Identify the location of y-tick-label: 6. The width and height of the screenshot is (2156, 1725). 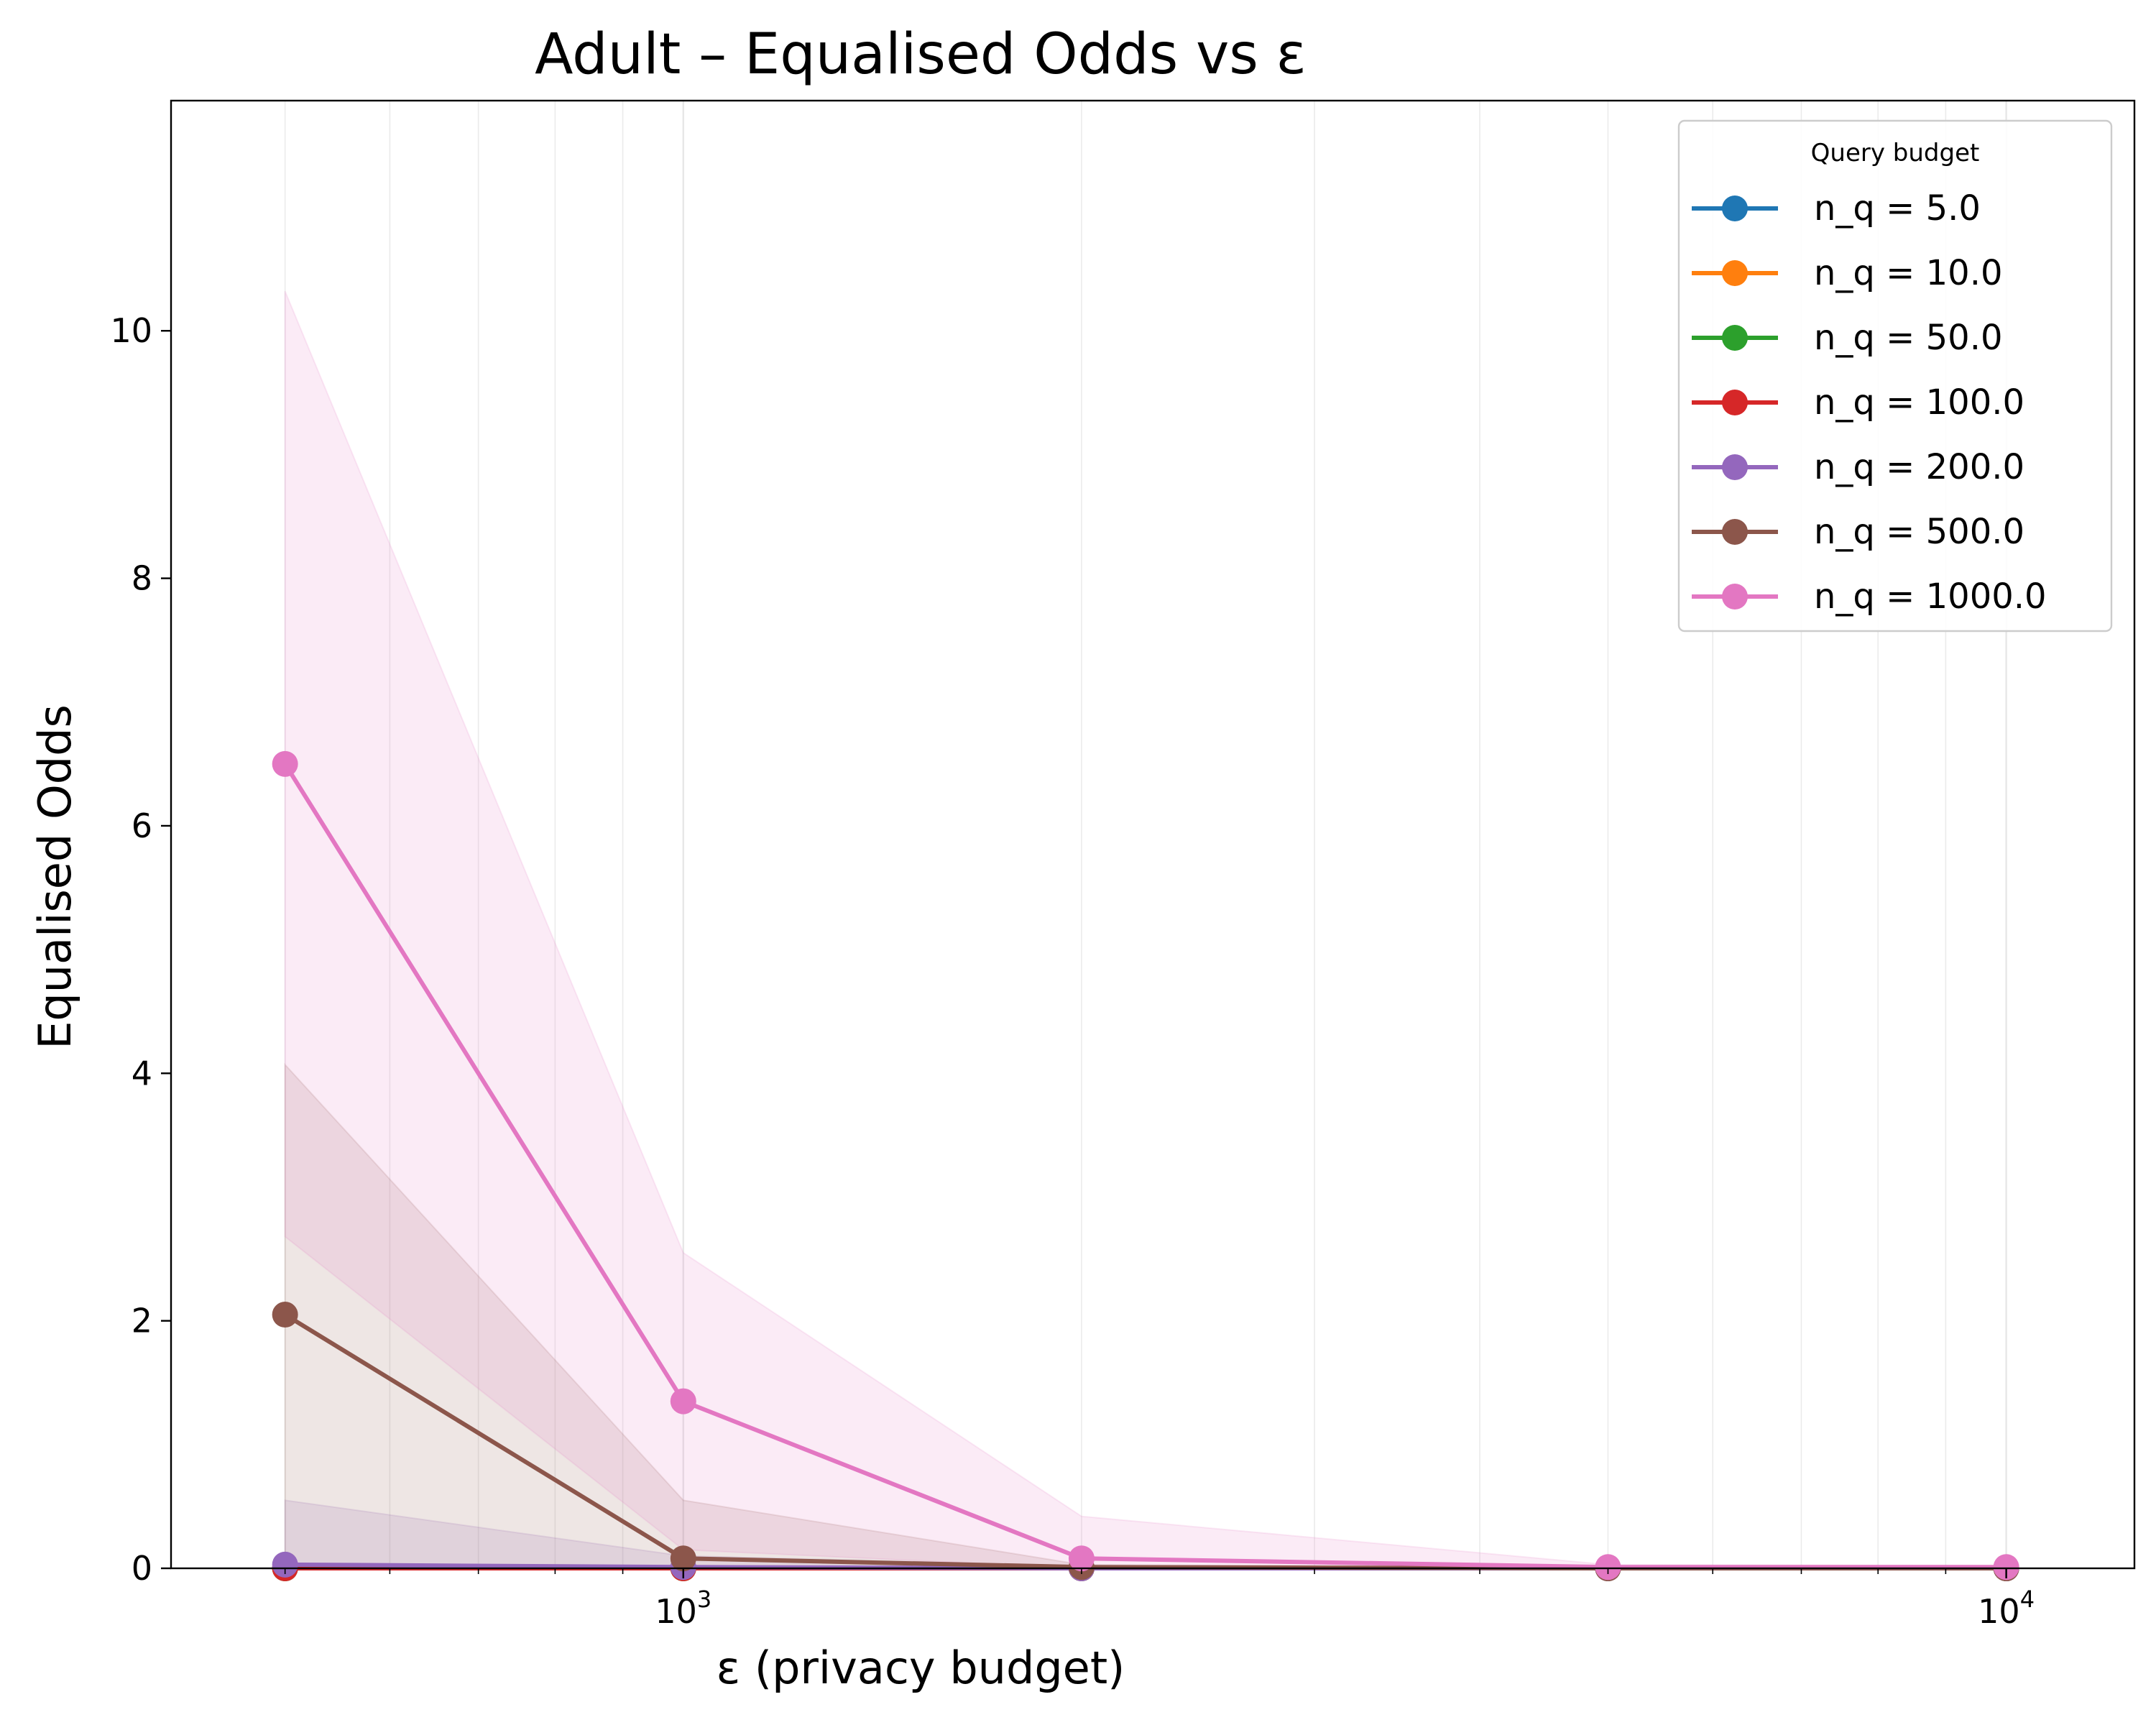
(142, 825).